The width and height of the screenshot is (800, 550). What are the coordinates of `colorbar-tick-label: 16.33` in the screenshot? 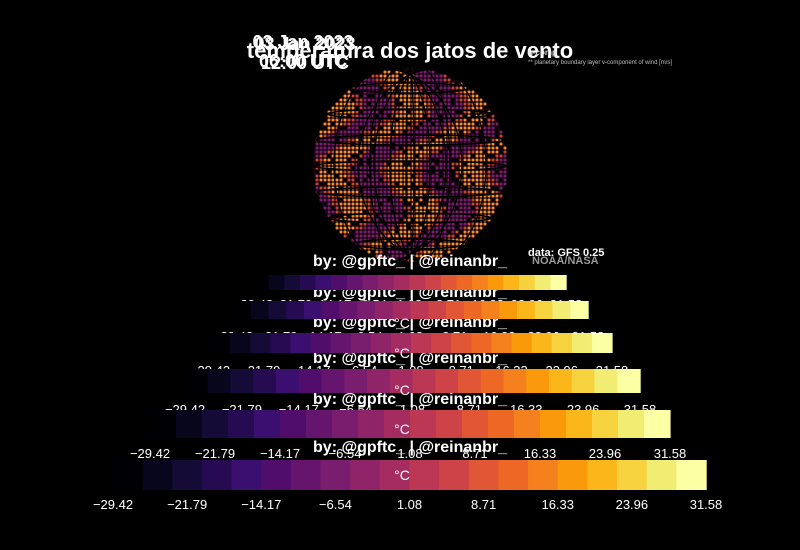 It's located at (540, 453).